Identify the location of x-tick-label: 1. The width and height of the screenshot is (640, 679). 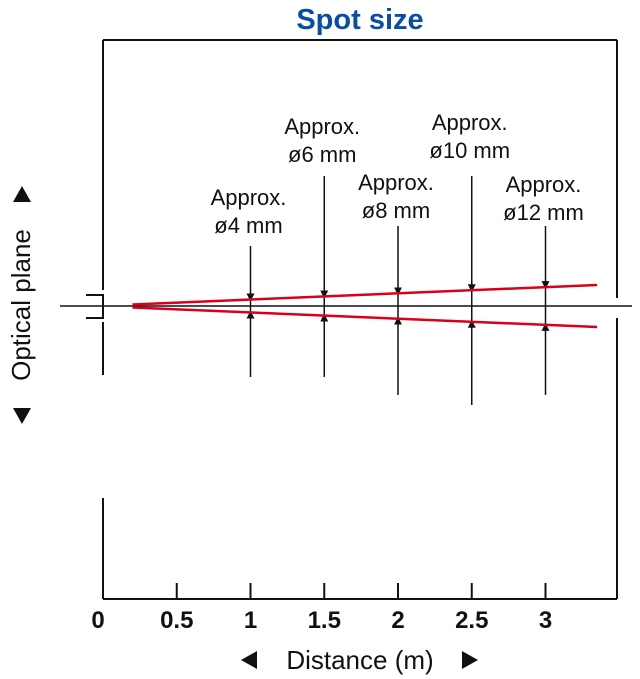
(250, 620).